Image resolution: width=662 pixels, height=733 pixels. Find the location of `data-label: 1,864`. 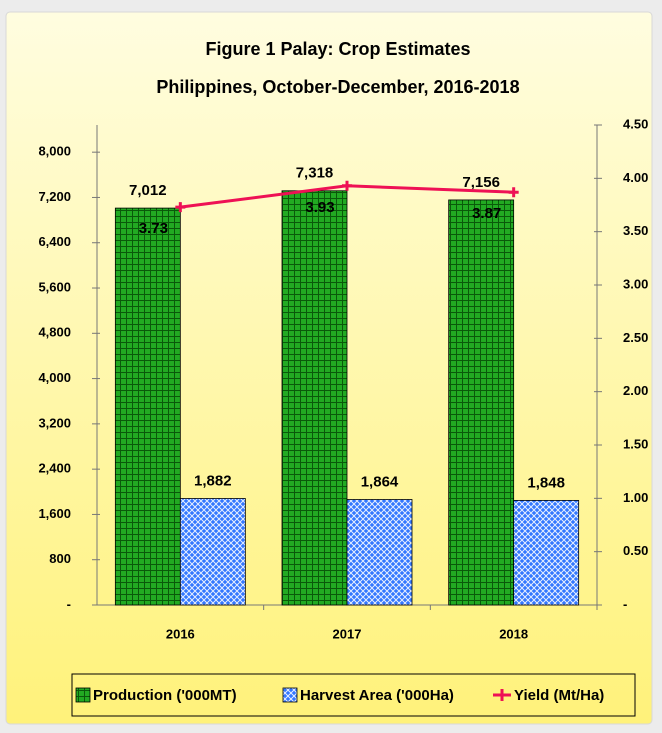

data-label: 1,864 is located at coordinates (380, 481).